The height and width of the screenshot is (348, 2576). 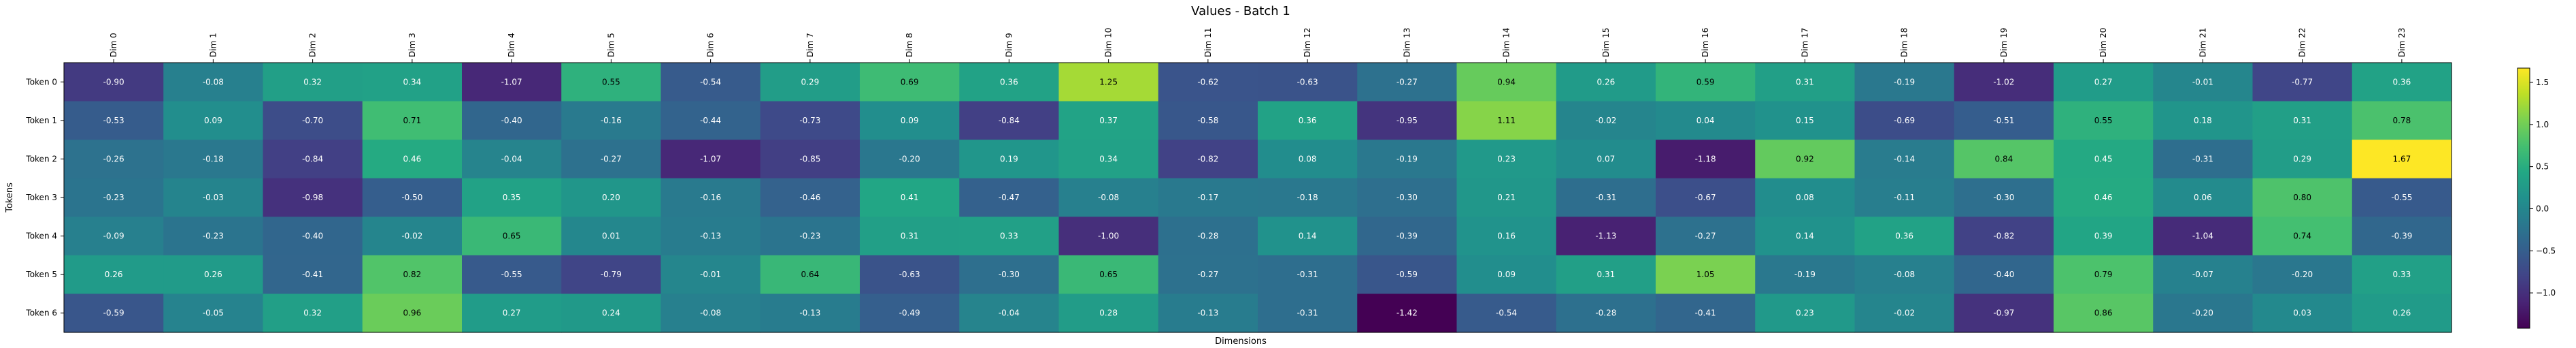 I want to click on cell-value-label: -0.28, so click(x=1207, y=236).